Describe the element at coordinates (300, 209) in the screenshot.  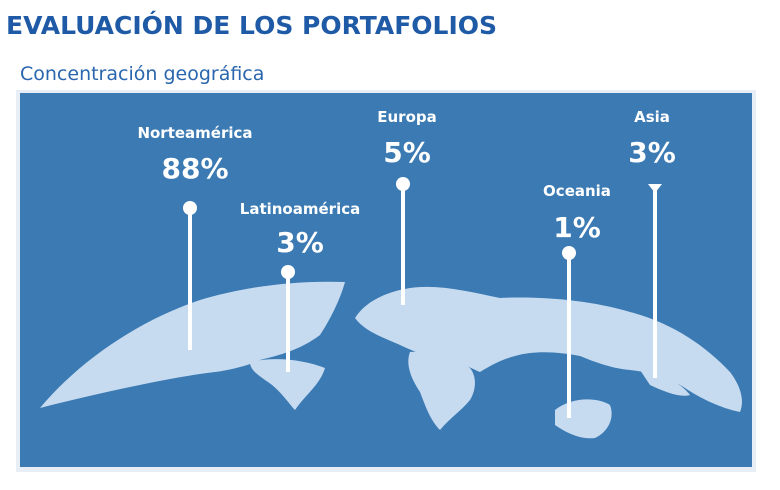
I see `region-name: Latinoamérica` at that location.